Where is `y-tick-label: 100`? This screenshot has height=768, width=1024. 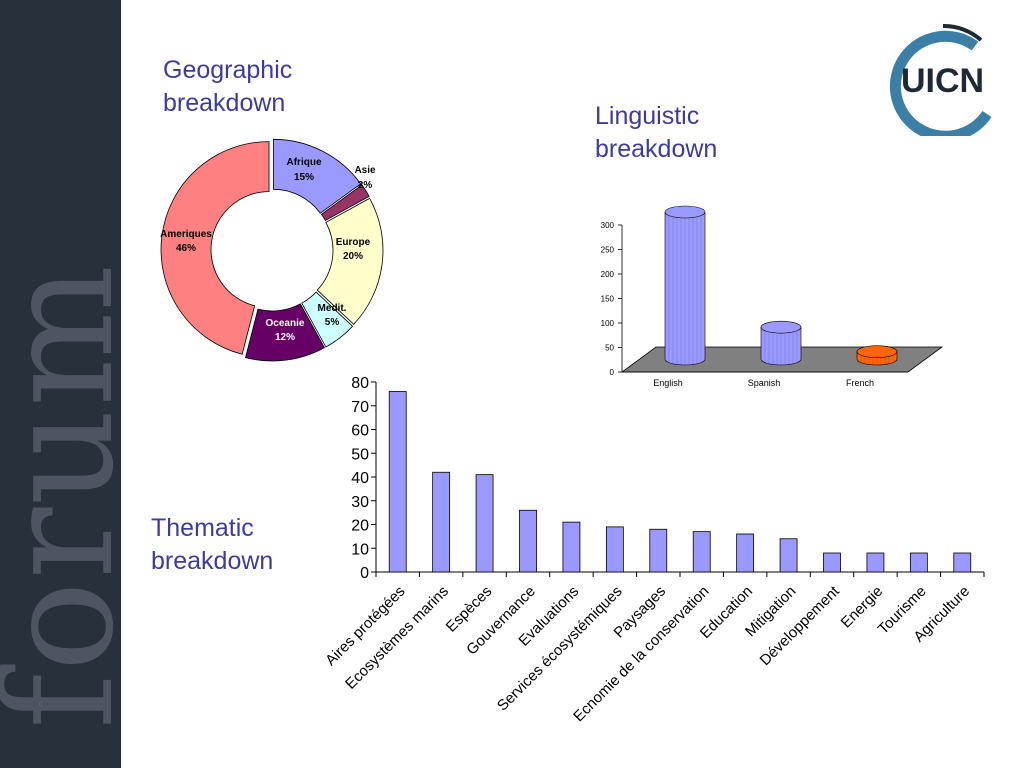 y-tick-label: 100 is located at coordinates (608, 323).